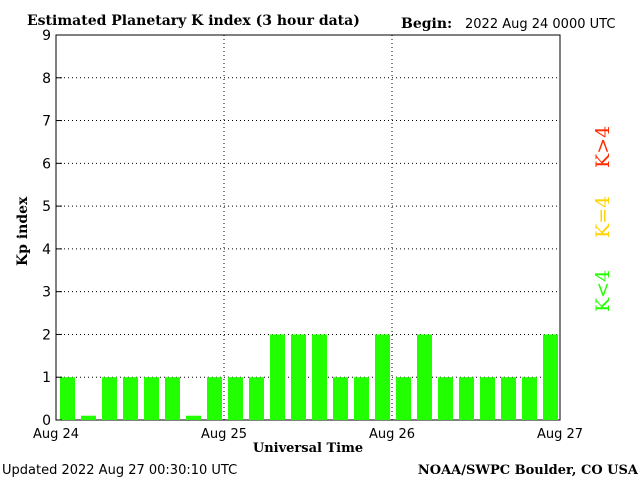  Describe the element at coordinates (46, 335) in the screenshot. I see `y-tick-label: 2` at that location.